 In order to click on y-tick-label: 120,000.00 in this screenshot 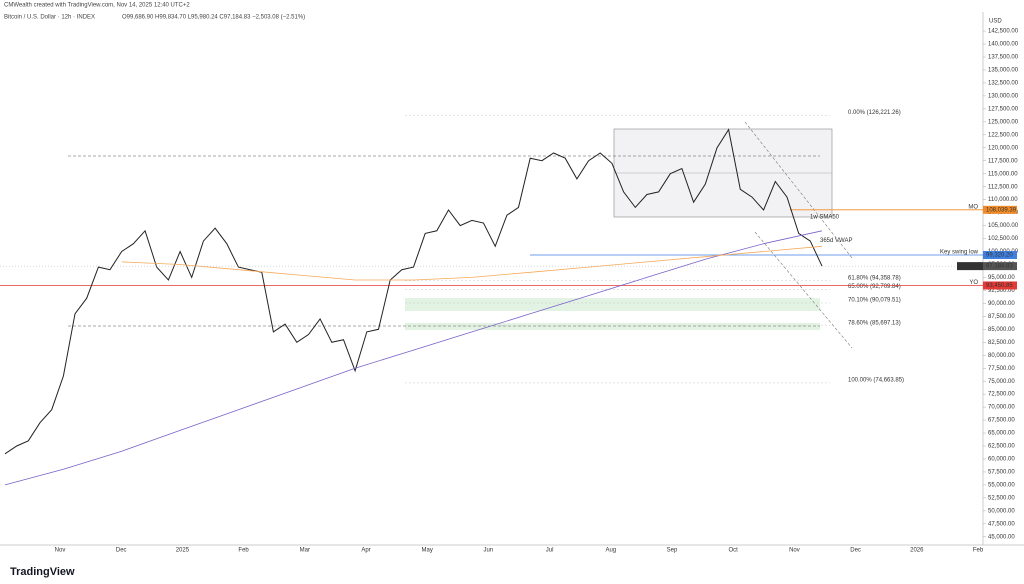, I will do `click(1003, 148)`.